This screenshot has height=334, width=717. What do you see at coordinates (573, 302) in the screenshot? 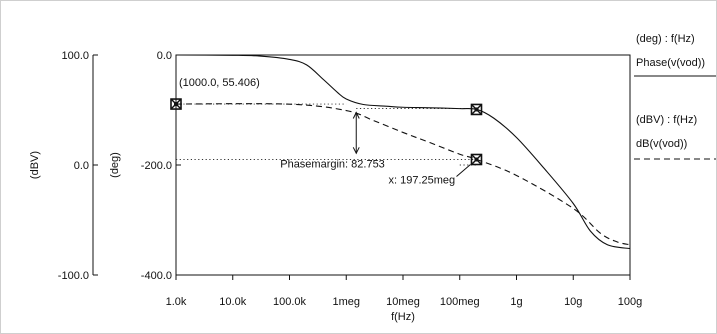
I see `x-tick-label: 10g` at bounding box center [573, 302].